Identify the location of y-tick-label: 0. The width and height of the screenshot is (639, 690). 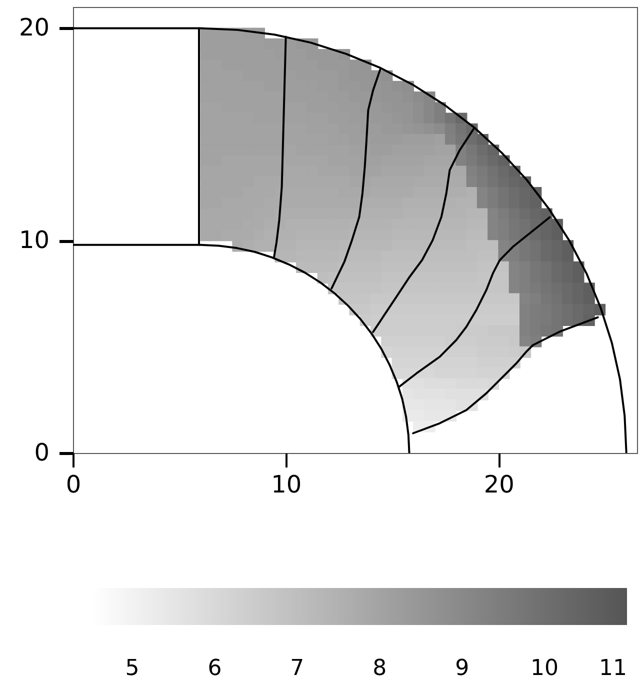
(42, 452).